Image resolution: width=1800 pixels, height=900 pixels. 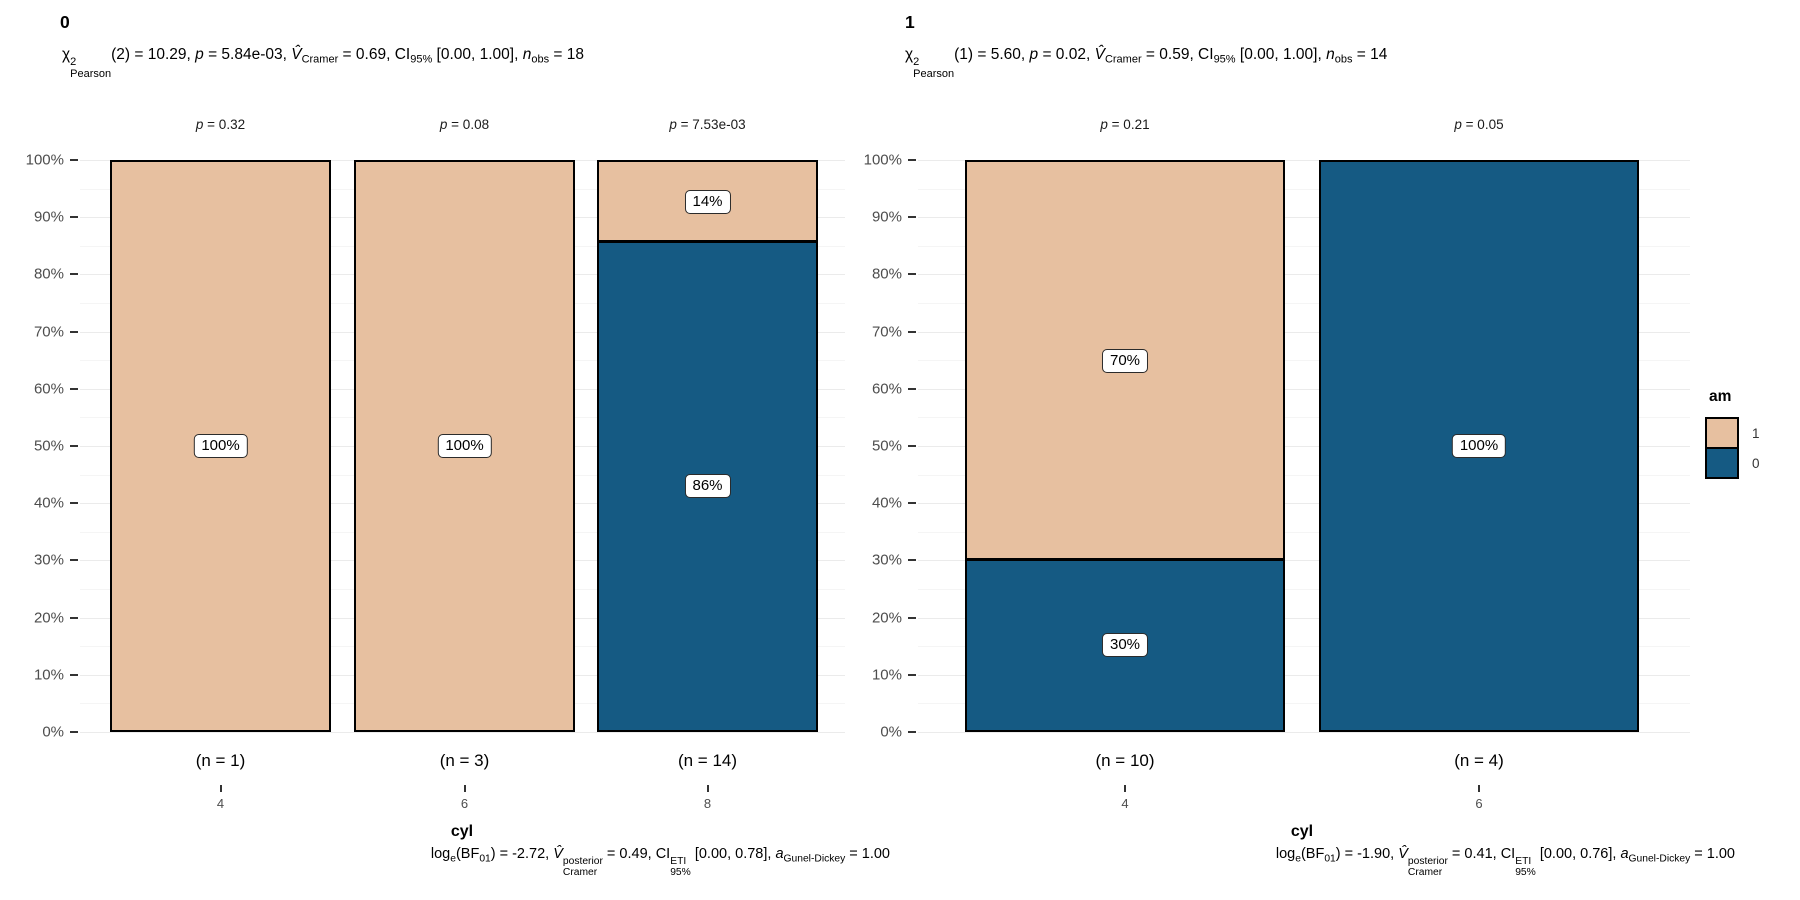 I want to click on x-tick-label: 6, so click(x=1479, y=803).